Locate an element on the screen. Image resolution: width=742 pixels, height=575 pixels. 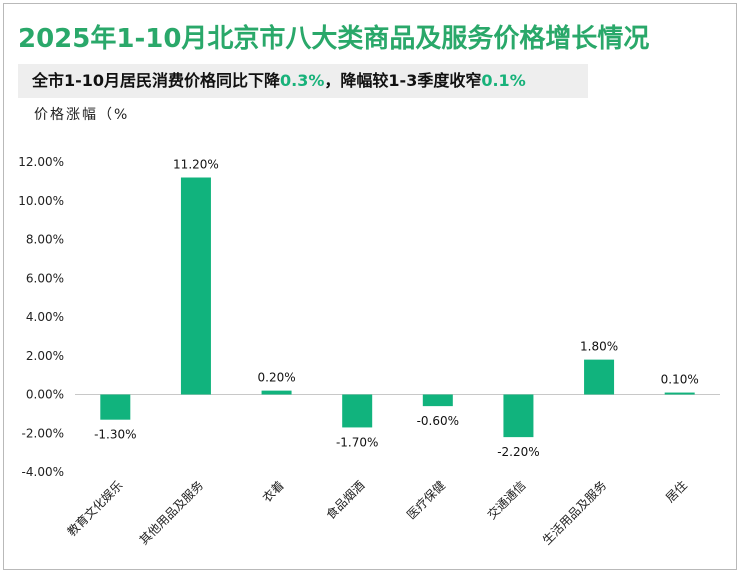
data-label: 1.80% is located at coordinates (599, 347).